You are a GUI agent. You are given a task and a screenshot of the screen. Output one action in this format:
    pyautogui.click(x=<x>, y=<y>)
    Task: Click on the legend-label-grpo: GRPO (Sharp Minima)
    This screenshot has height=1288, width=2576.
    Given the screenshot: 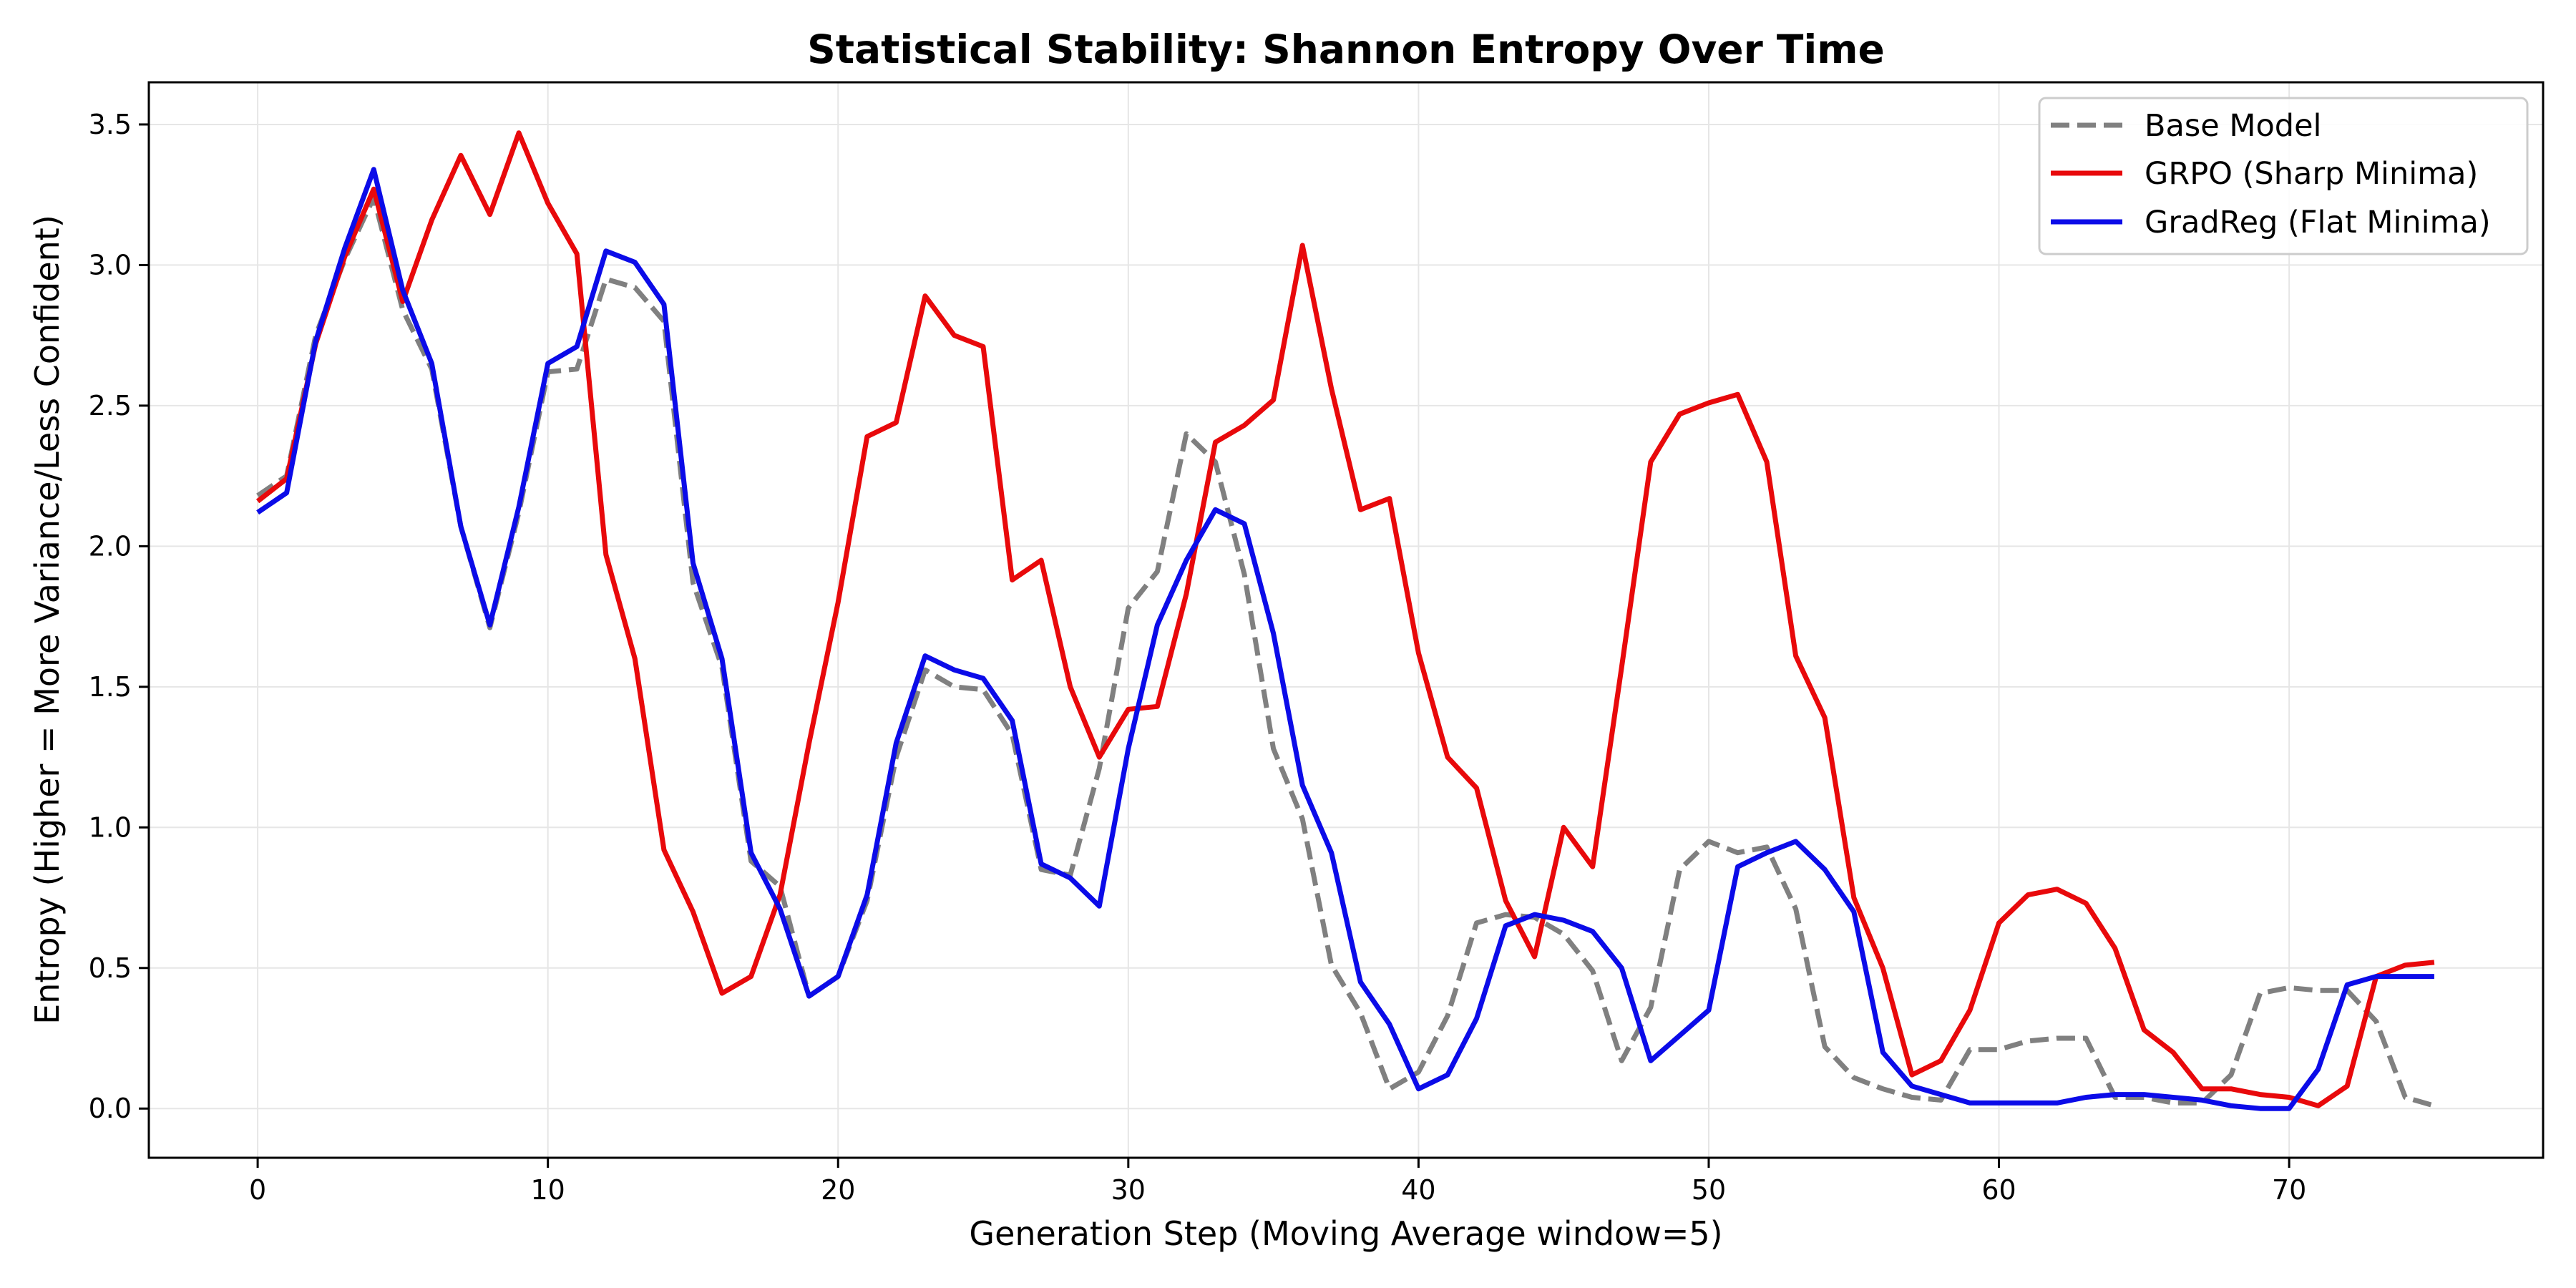 What is the action you would take?
    pyautogui.click(x=2311, y=174)
    